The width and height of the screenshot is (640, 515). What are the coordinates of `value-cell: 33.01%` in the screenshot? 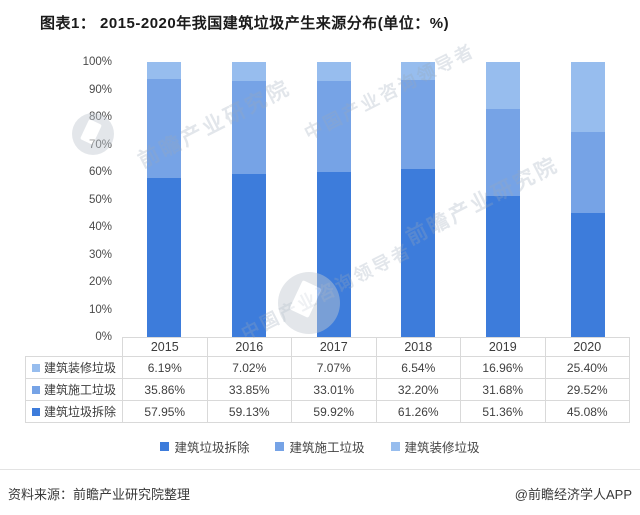 It's located at (334, 389).